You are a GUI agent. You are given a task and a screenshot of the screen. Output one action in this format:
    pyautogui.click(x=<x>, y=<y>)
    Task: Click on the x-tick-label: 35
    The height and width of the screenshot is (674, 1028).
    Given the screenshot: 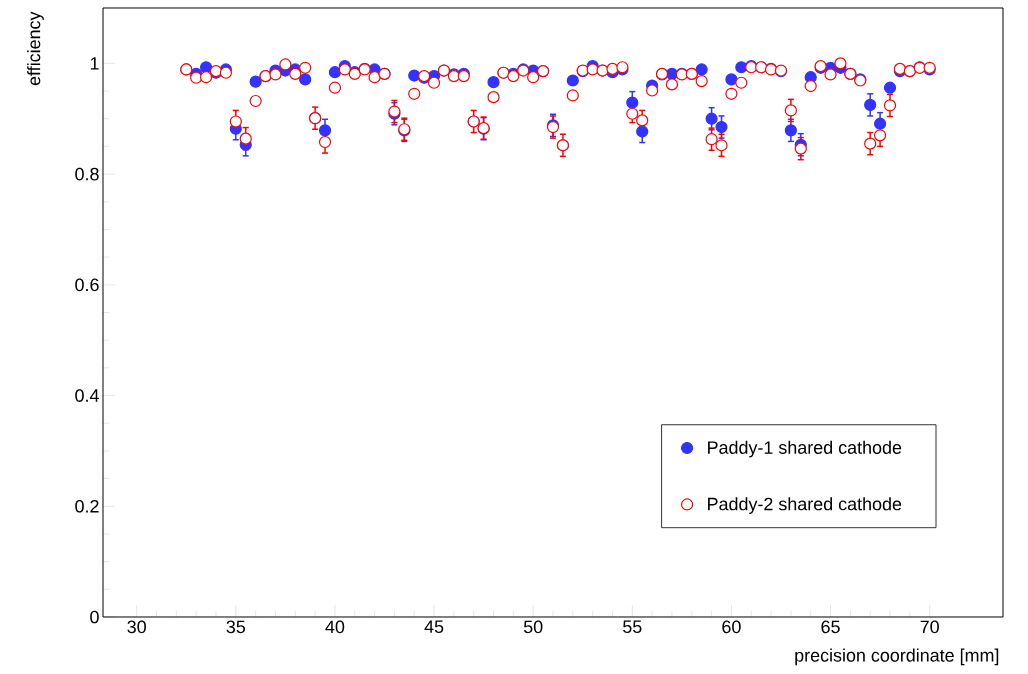 What is the action you would take?
    pyautogui.click(x=236, y=627)
    